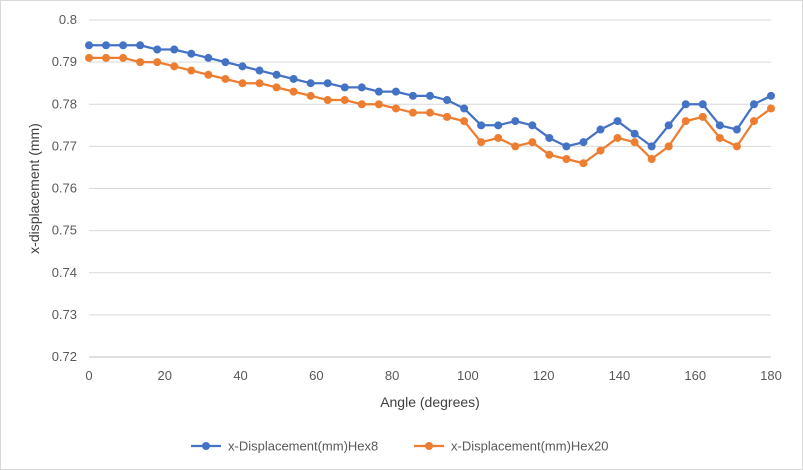  I want to click on x-tick-label: 160, so click(695, 375).